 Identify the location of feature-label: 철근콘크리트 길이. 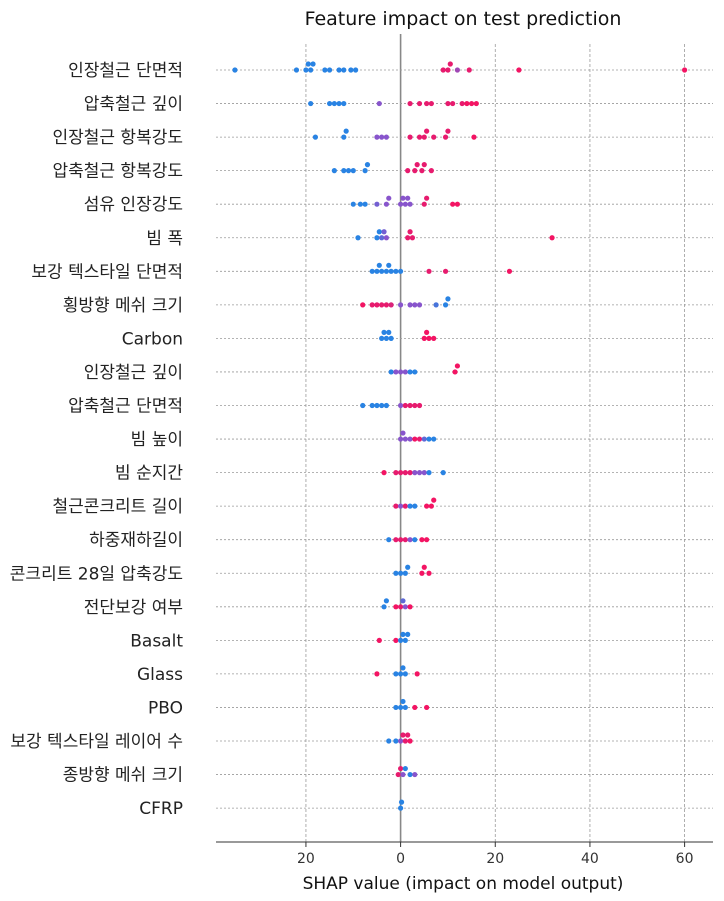
(117, 507).